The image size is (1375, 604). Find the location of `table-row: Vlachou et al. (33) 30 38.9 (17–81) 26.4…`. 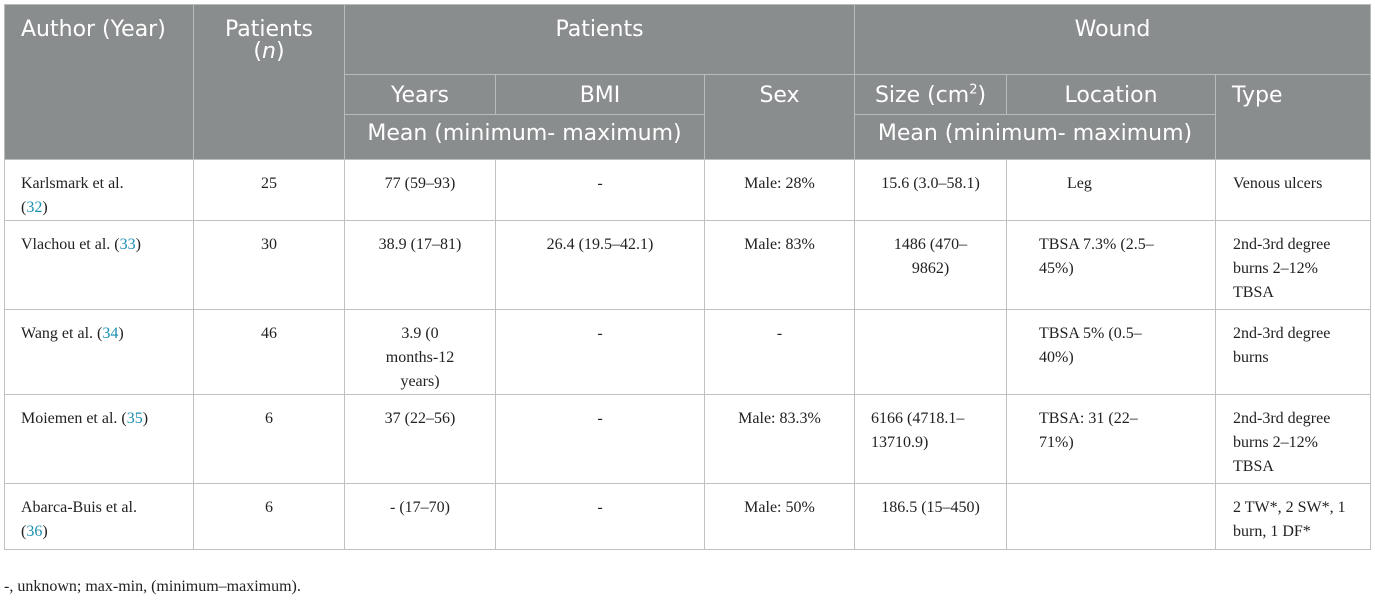

table-row: Vlachou et al. (33) 30 38.9 (17–81) 26.4… is located at coordinates (688, 265).